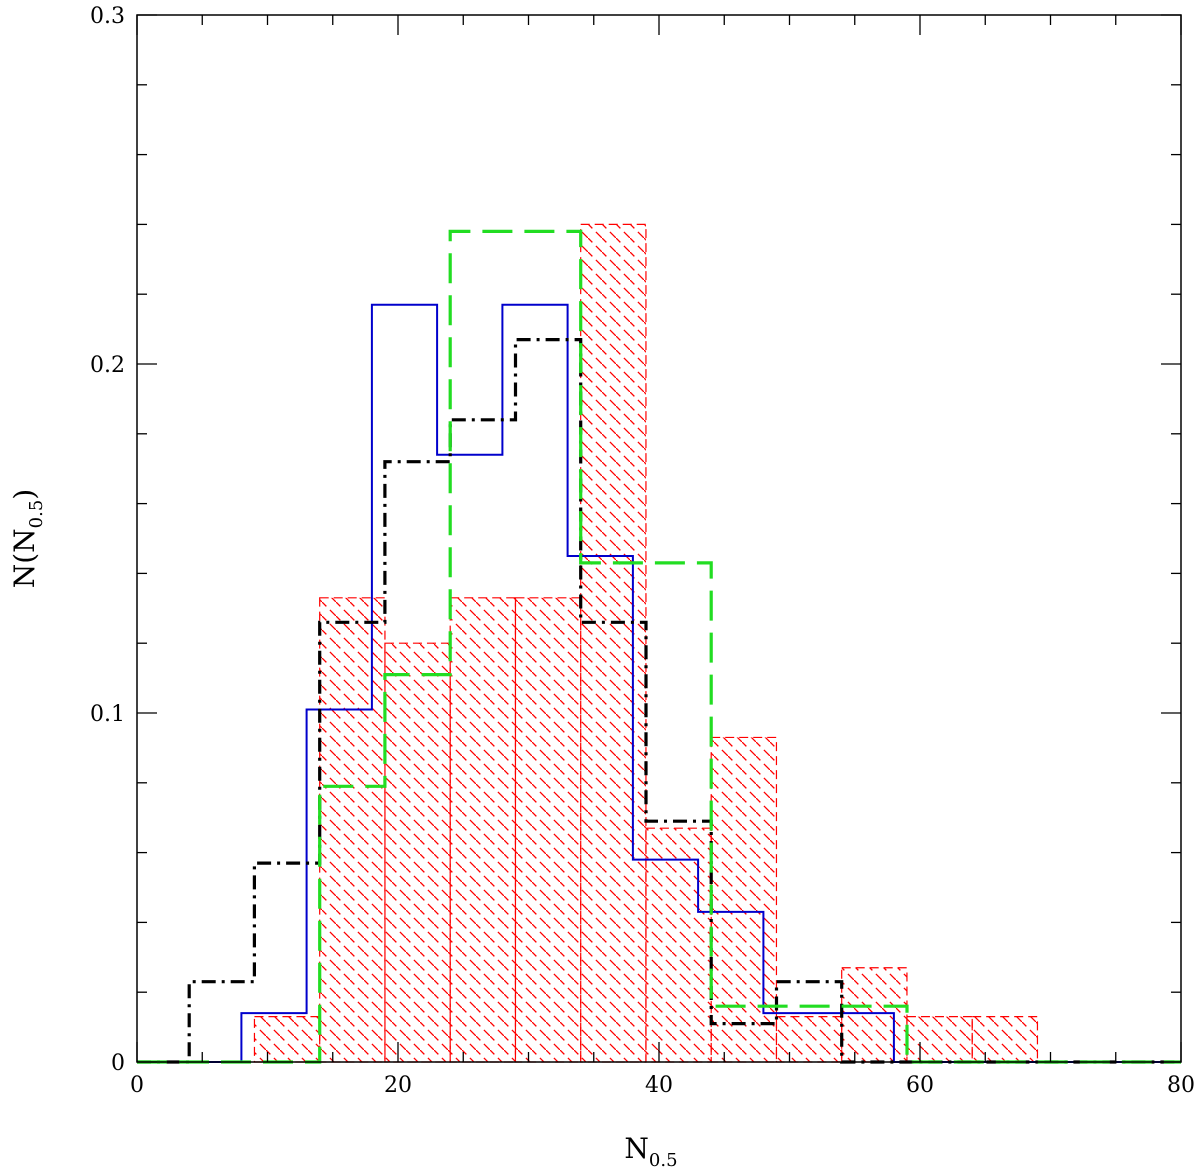 The height and width of the screenshot is (1174, 1200). What do you see at coordinates (36, 514) in the screenshot?
I see `y-axis-title-sub: 0.5` at bounding box center [36, 514].